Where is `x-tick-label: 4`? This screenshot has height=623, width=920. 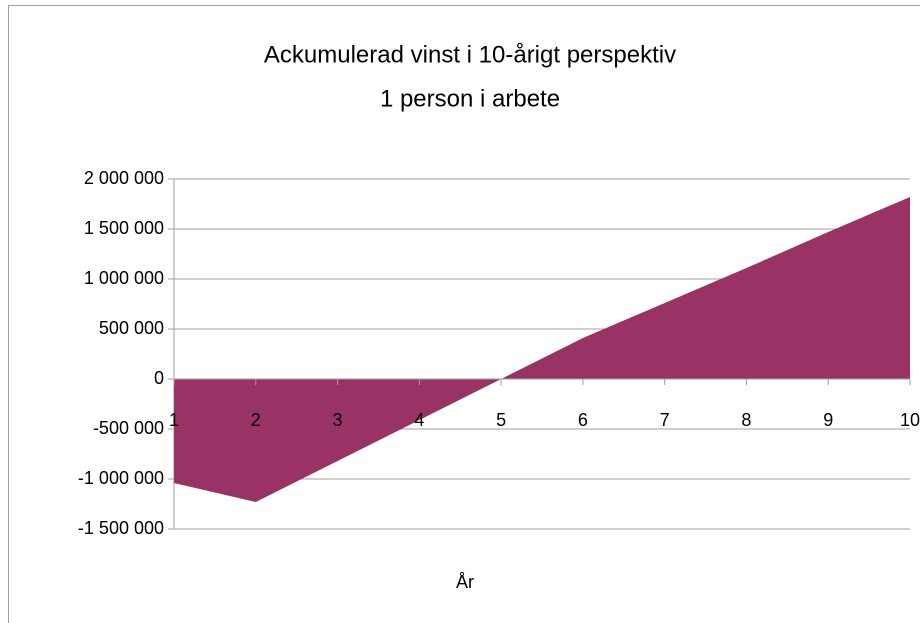 x-tick-label: 4 is located at coordinates (419, 420).